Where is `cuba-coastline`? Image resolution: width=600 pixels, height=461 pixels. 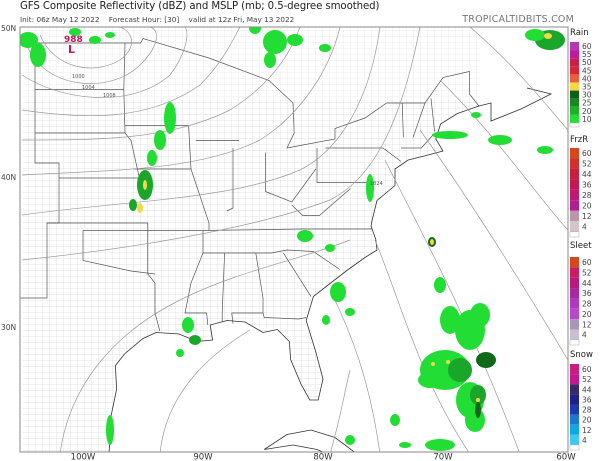 cuba-coastline is located at coordinates (309, 440).